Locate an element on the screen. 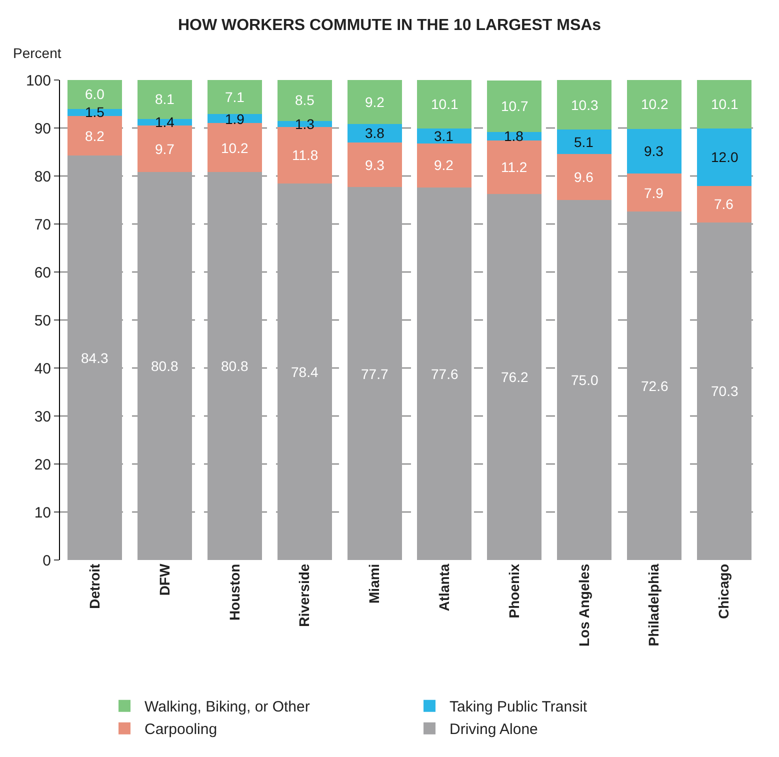 The image size is (779, 757). x-tick-label: Chicago is located at coordinates (724, 592).